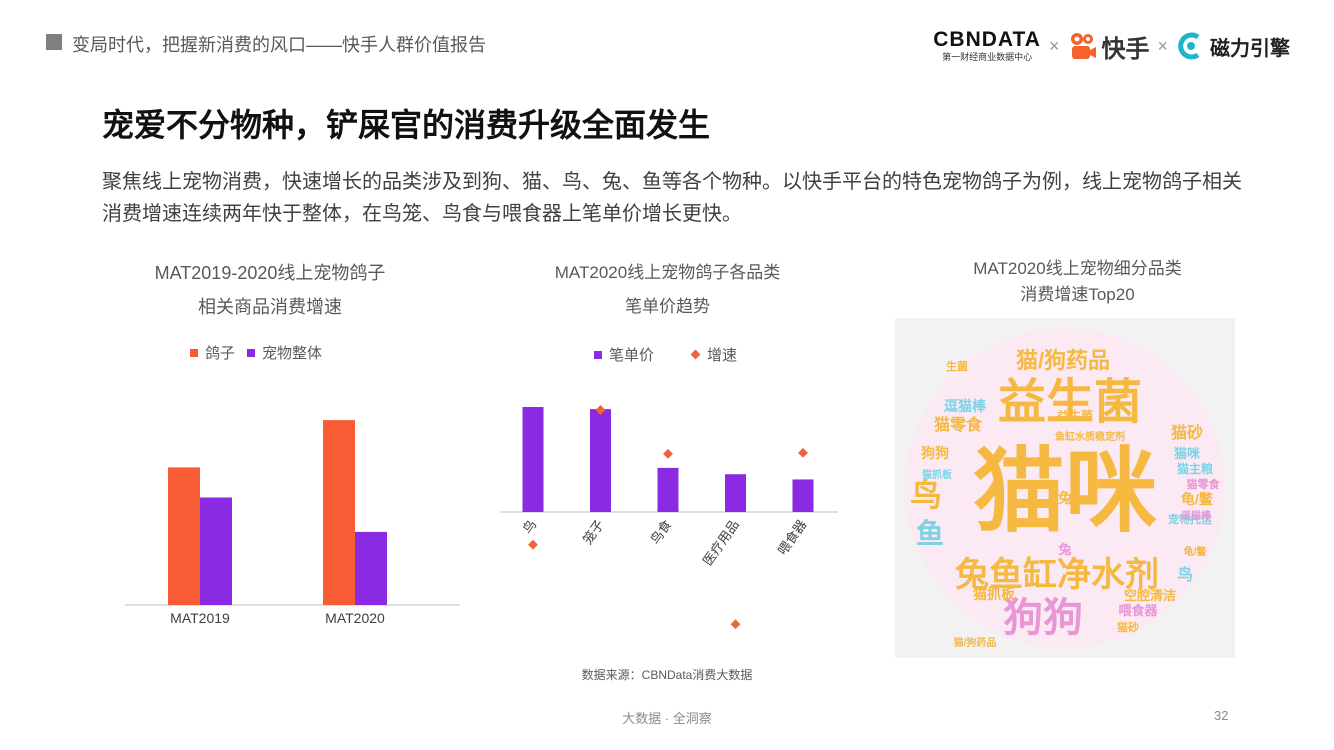 This screenshot has width=1334, height=750. What do you see at coordinates (1063, 360) in the screenshot?
I see `wordcloud-word-4: 猫/狗药品` at bounding box center [1063, 360].